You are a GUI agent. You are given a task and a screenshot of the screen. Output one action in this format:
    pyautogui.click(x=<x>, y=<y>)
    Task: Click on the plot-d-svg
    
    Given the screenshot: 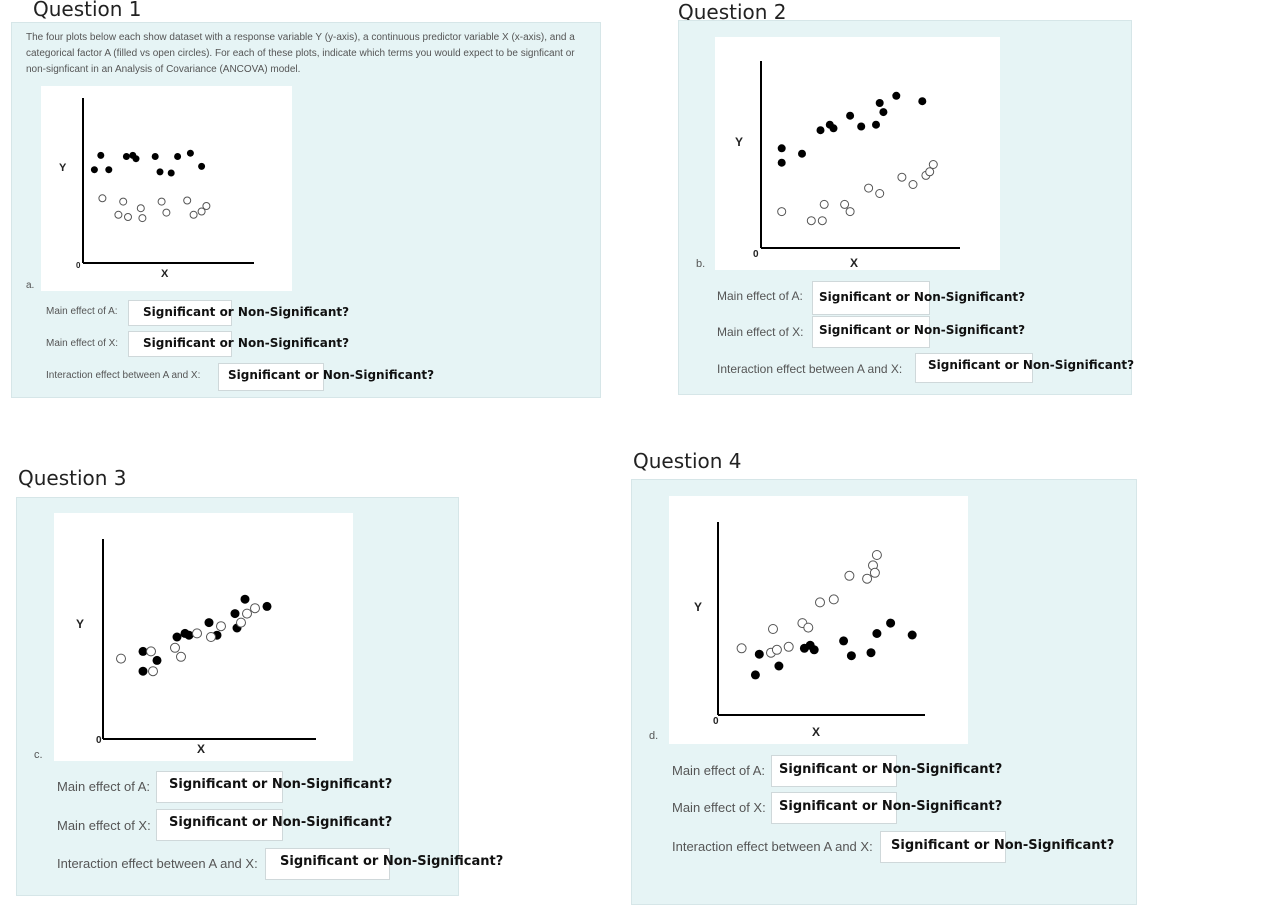 What is the action you would take?
    pyautogui.click(x=821, y=619)
    